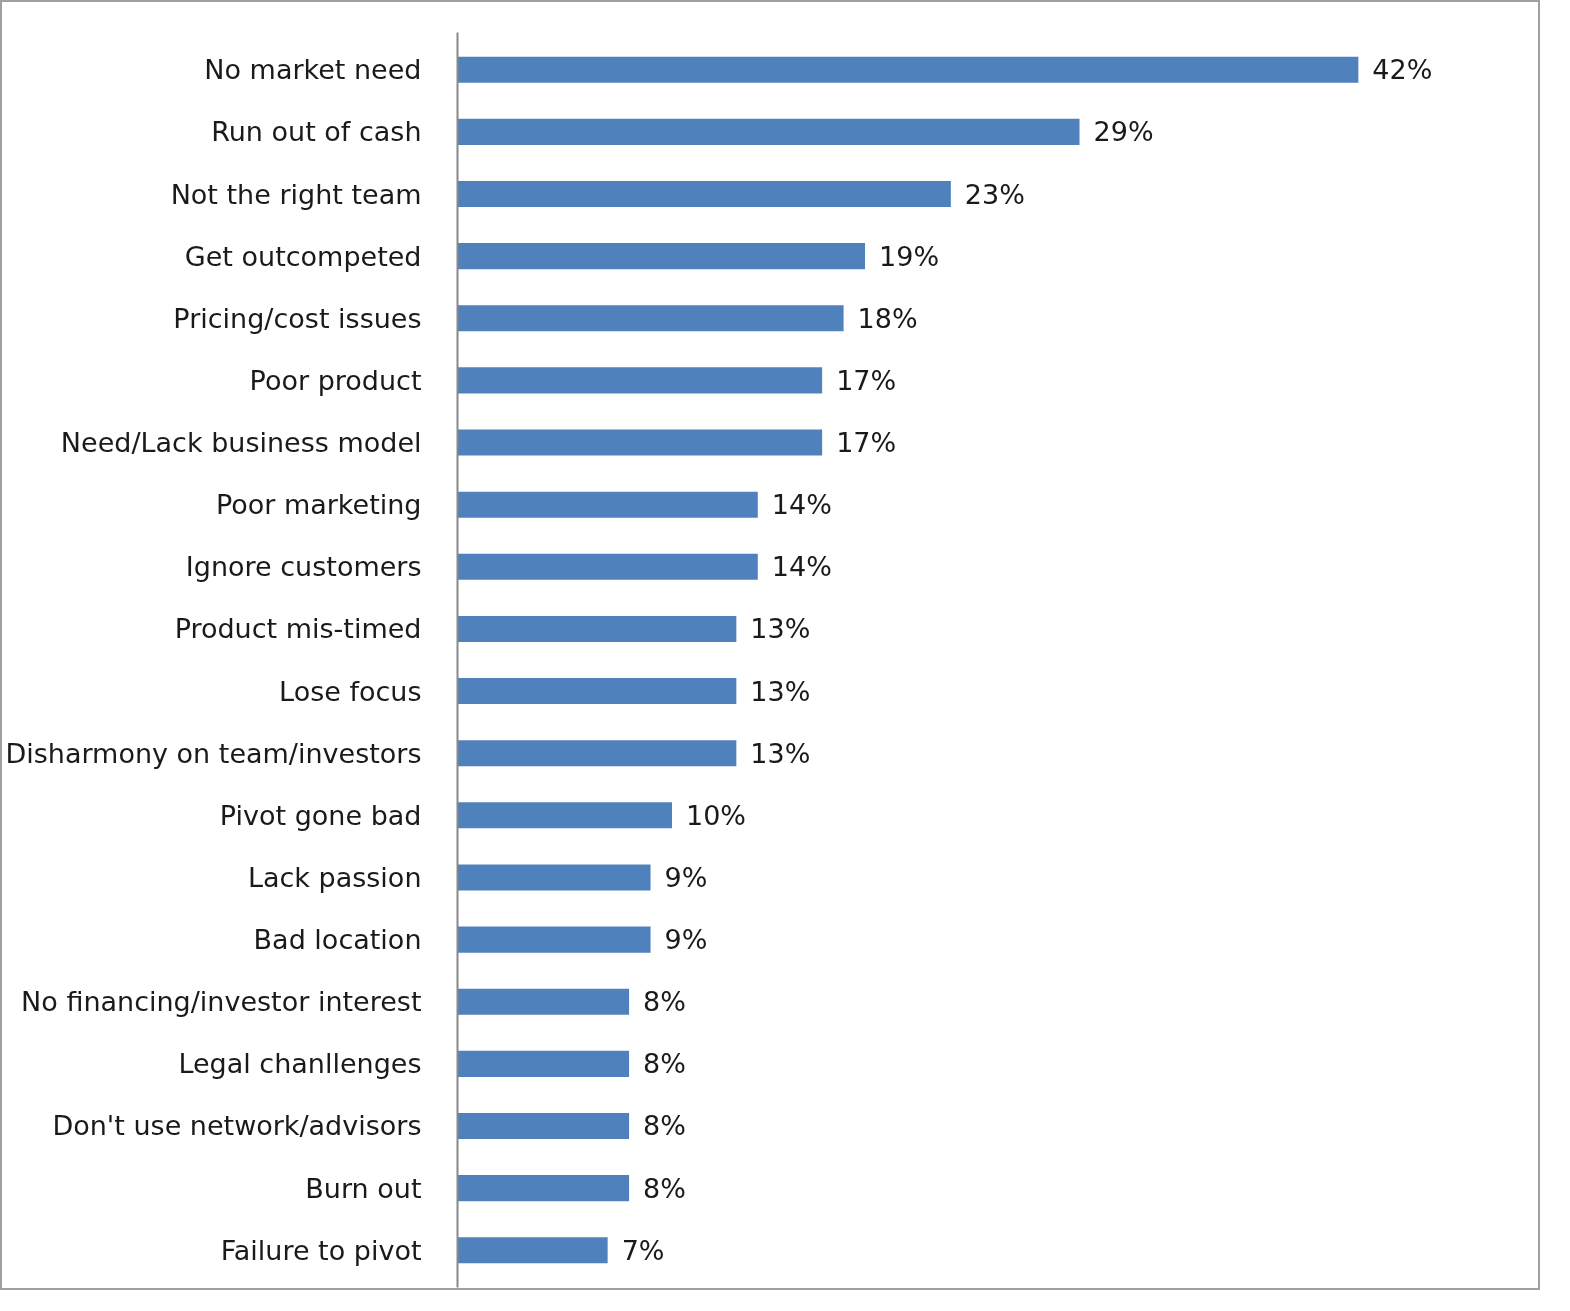 Image resolution: width=1570 pixels, height=1311 pixels. Describe the element at coordinates (335, 380) in the screenshot. I see `y-tick-label: Poor product` at that location.